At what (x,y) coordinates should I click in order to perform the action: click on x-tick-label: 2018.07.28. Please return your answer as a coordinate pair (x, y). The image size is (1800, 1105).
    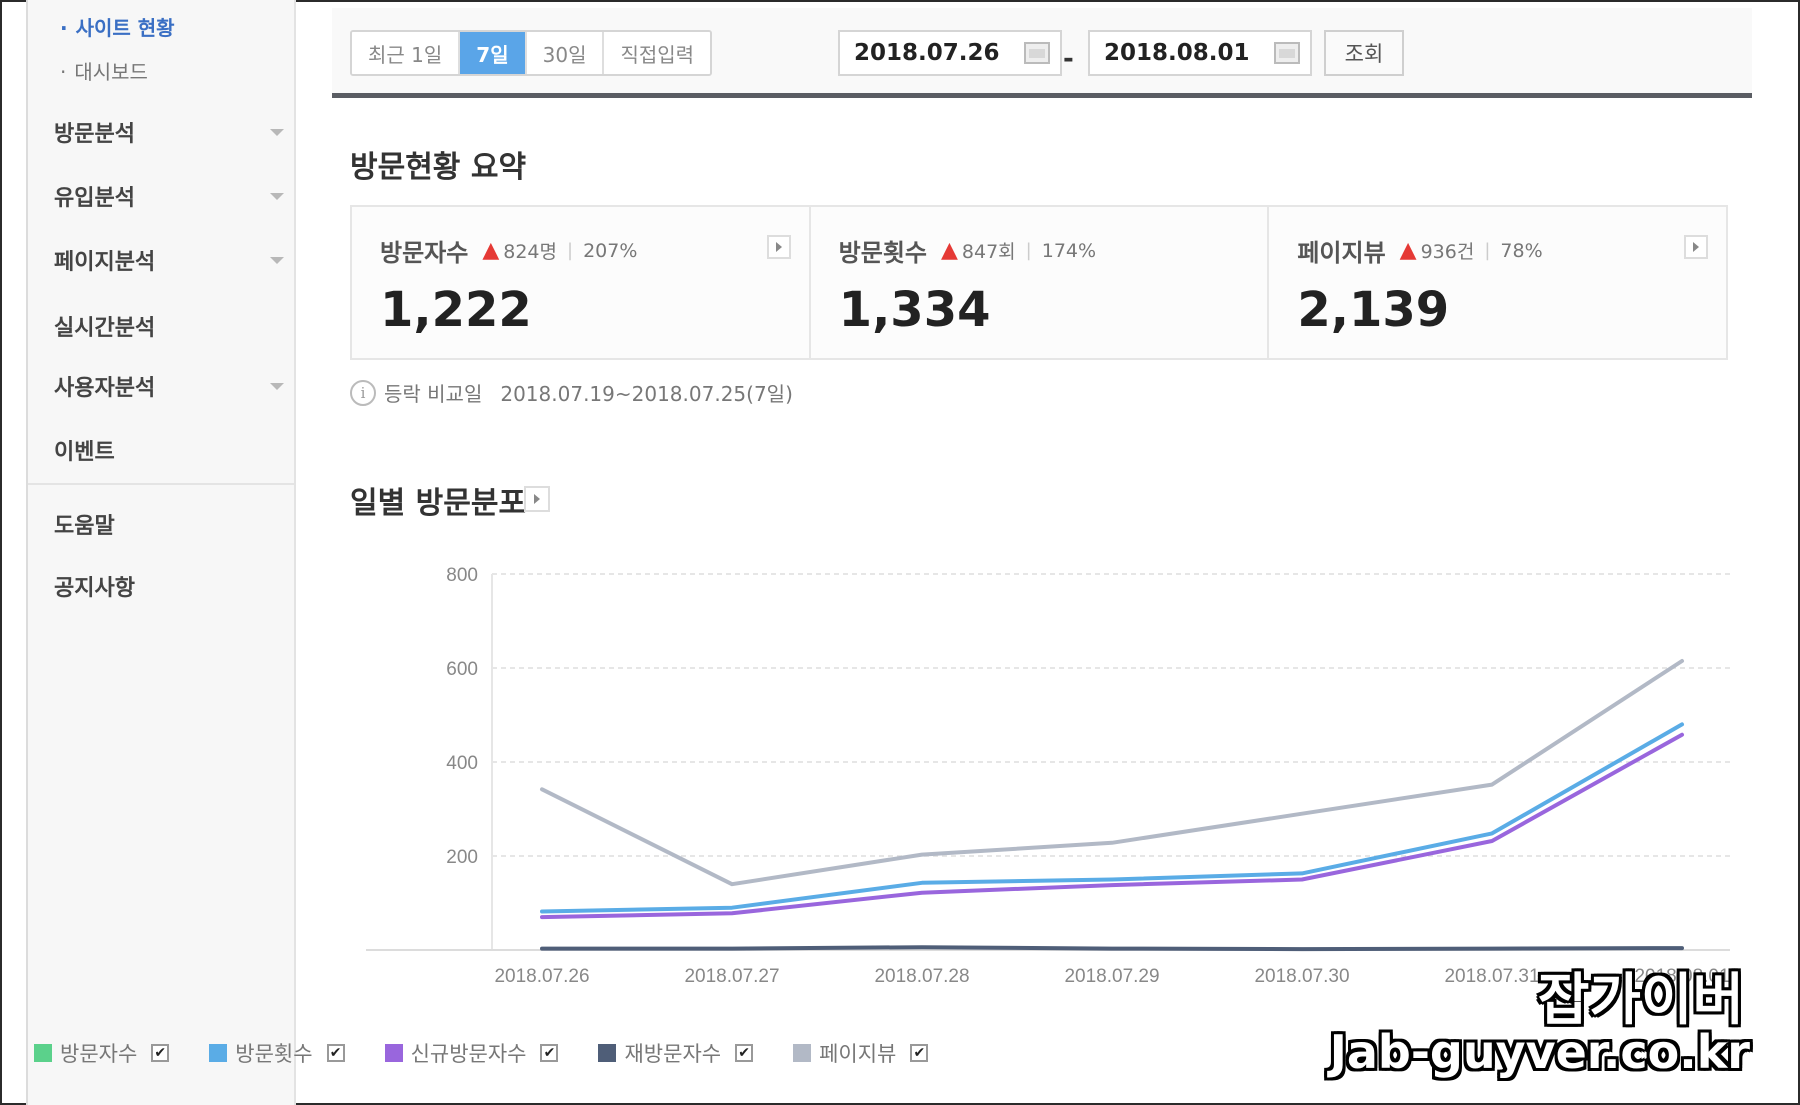
    Looking at the image, I should click on (921, 976).